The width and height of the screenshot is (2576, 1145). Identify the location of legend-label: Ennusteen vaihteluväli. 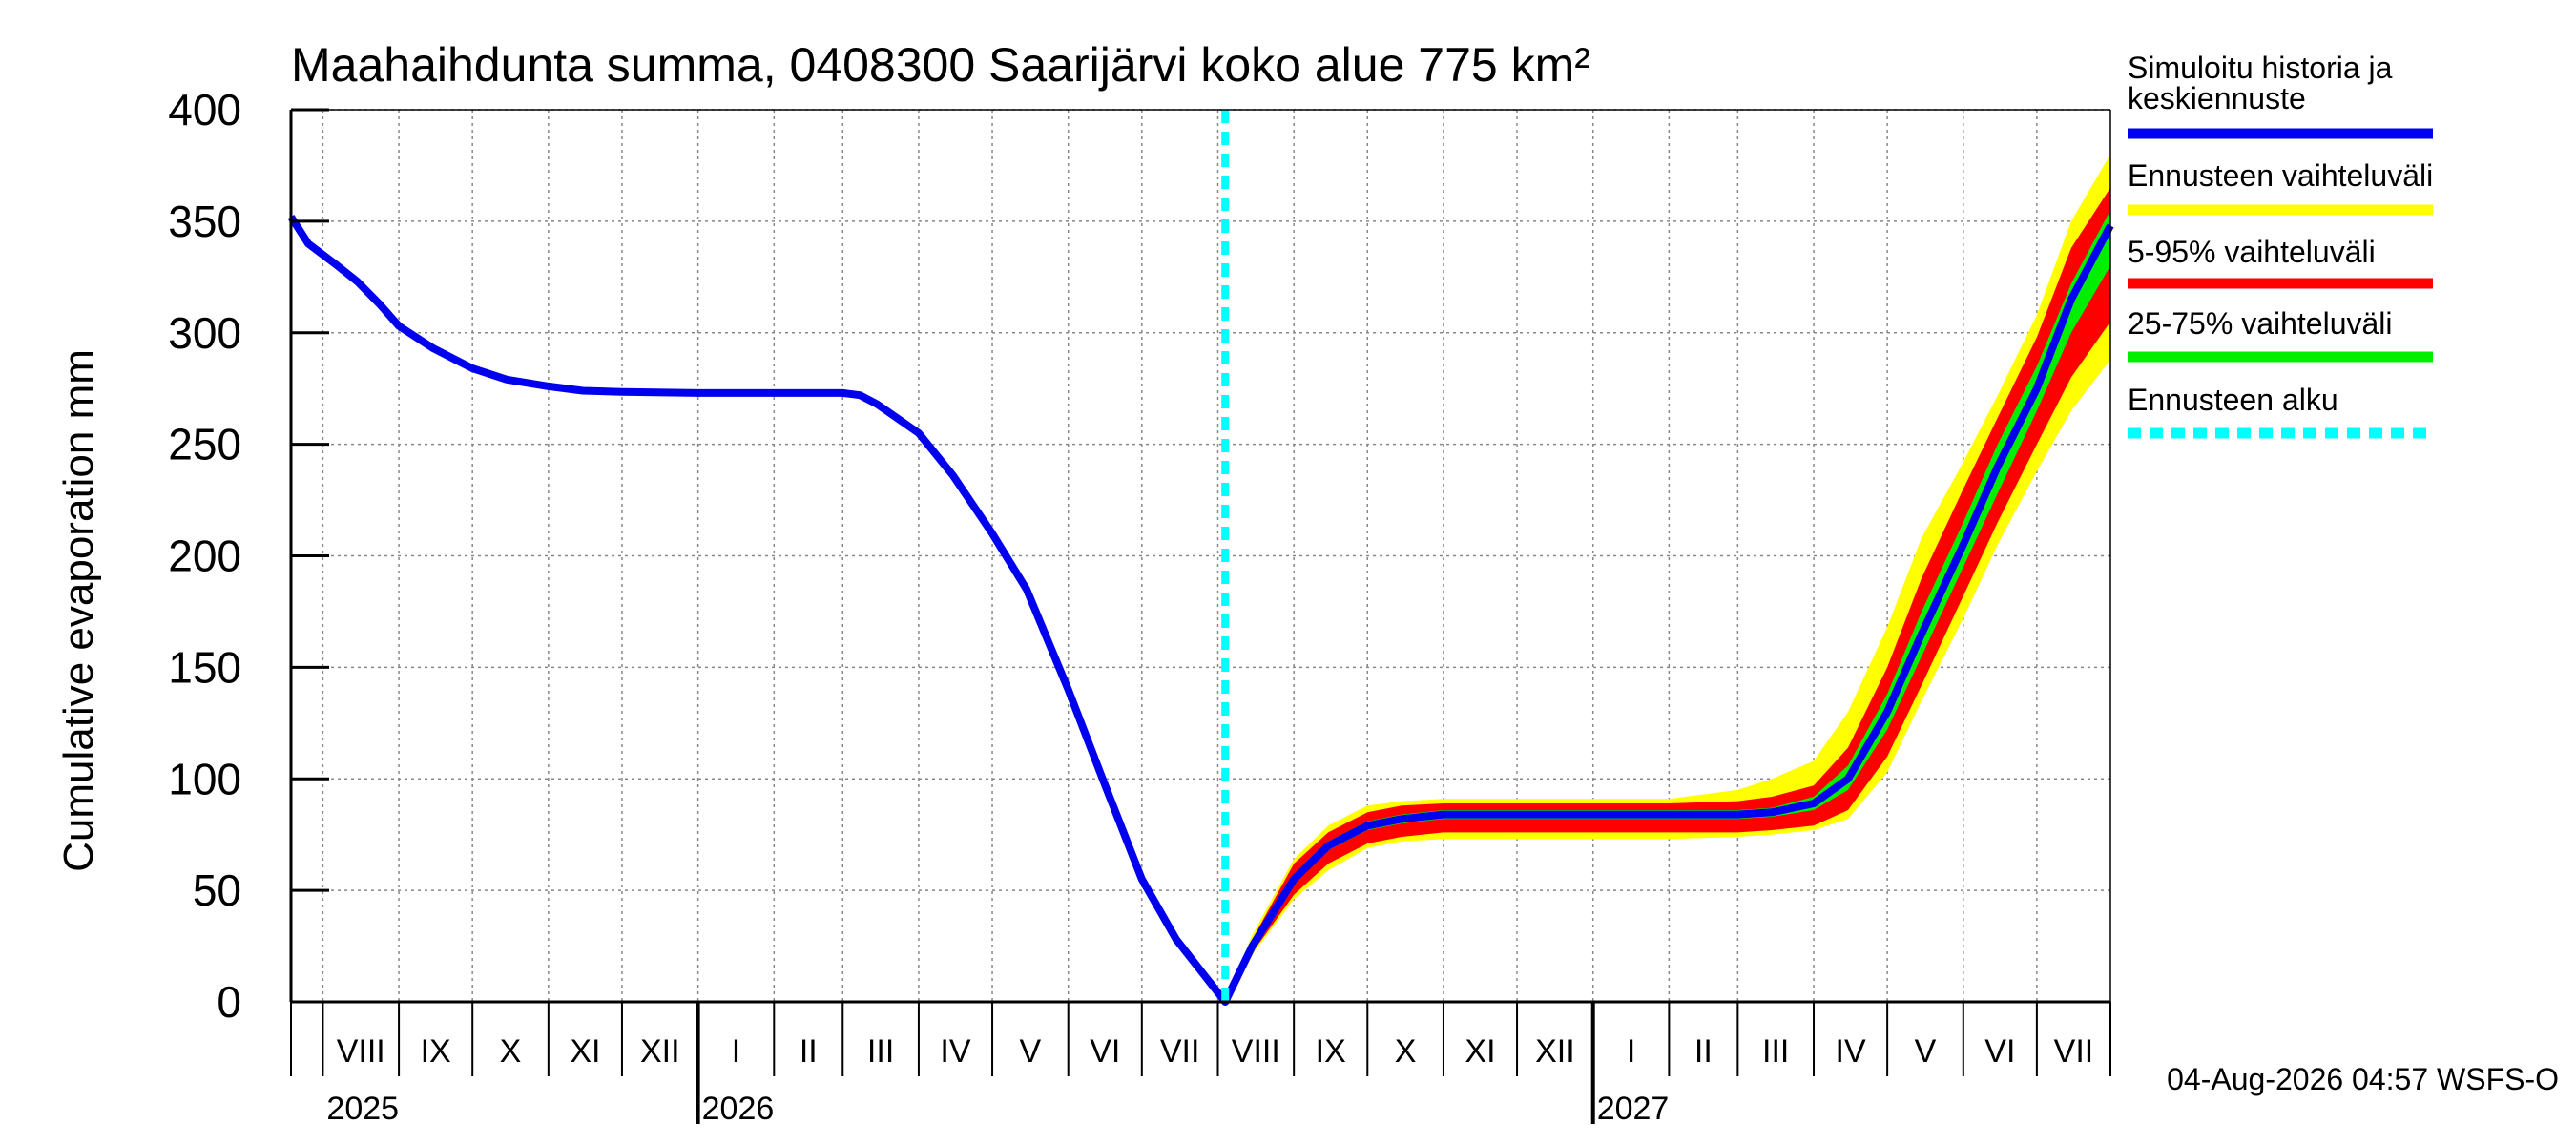
(2280, 175).